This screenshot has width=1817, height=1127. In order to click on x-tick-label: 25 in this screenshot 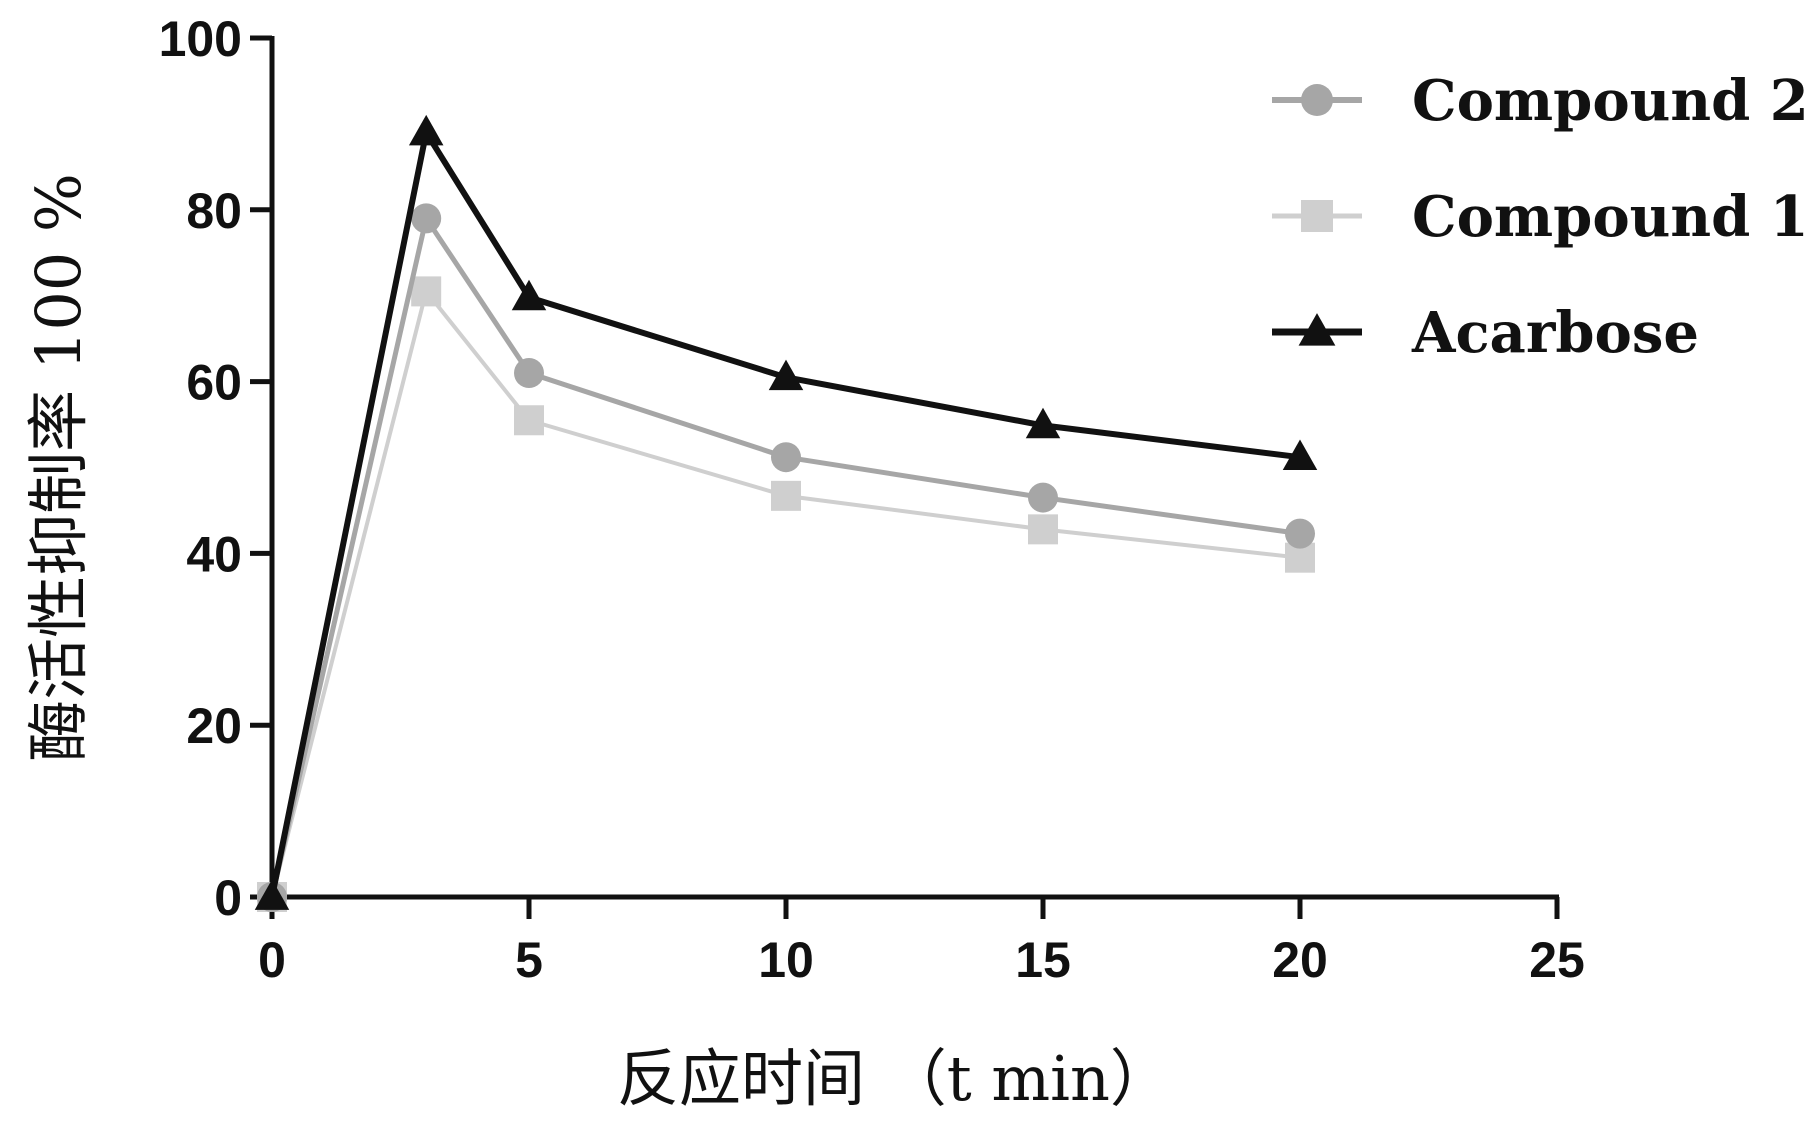, I will do `click(1557, 960)`.